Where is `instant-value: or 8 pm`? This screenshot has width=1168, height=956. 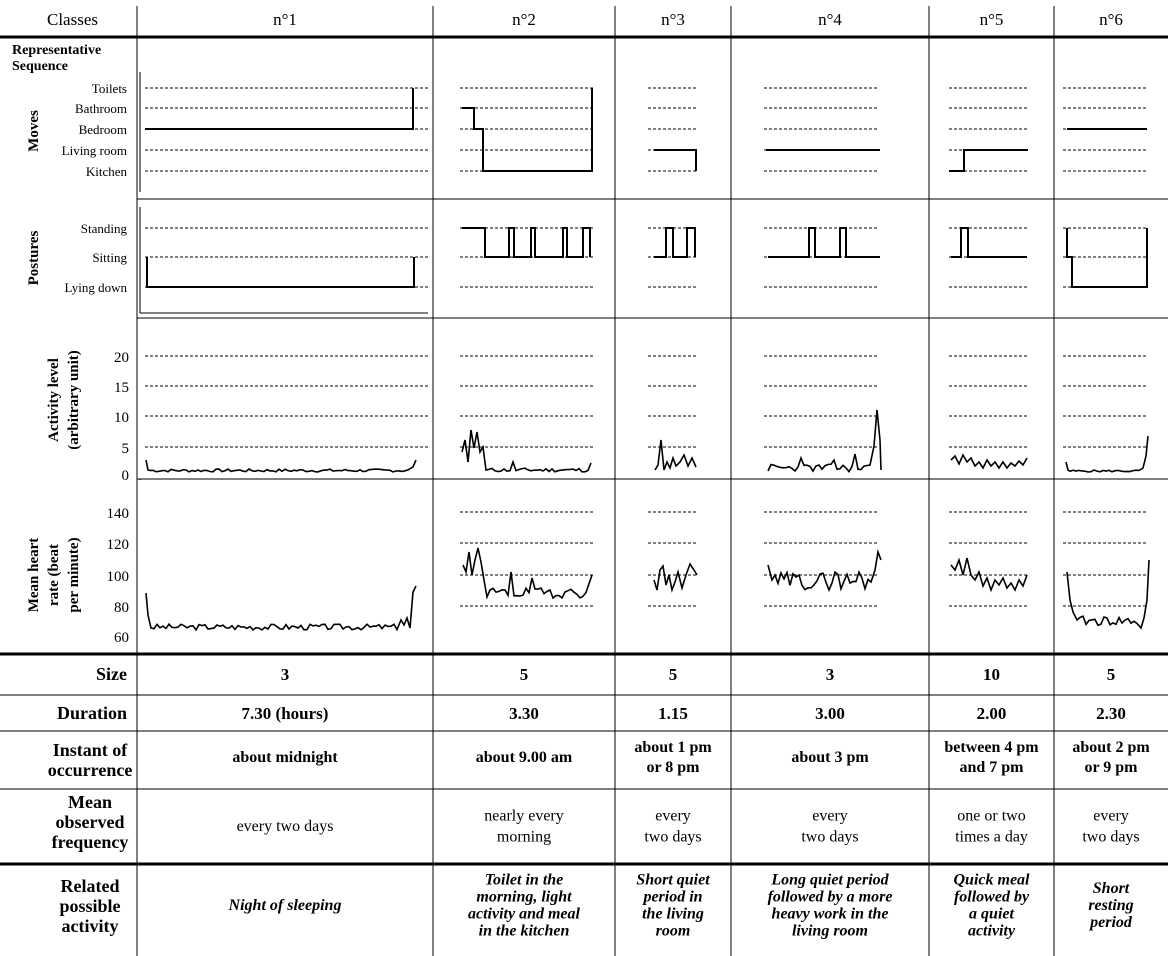 instant-value: or 8 pm is located at coordinates (673, 767).